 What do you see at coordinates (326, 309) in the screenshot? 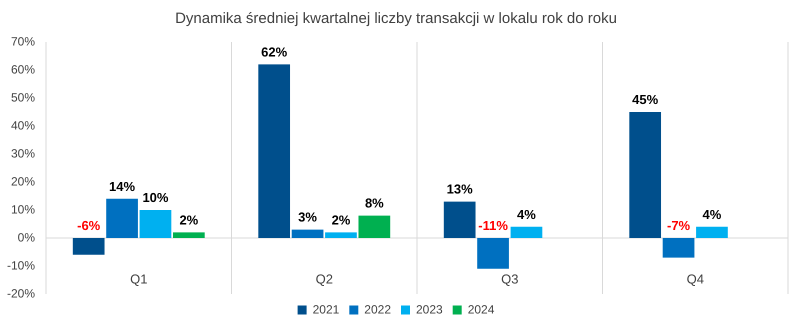
I see `legend-label: 2021` at bounding box center [326, 309].